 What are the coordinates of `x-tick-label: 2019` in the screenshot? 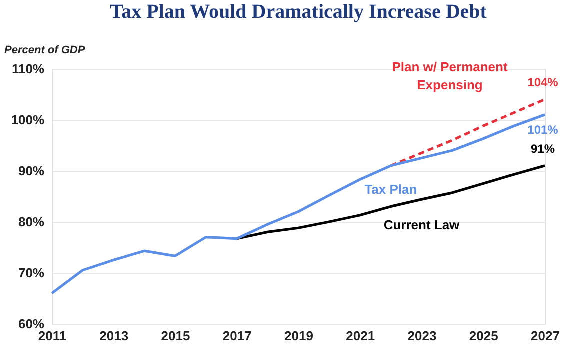 It's located at (299, 336).